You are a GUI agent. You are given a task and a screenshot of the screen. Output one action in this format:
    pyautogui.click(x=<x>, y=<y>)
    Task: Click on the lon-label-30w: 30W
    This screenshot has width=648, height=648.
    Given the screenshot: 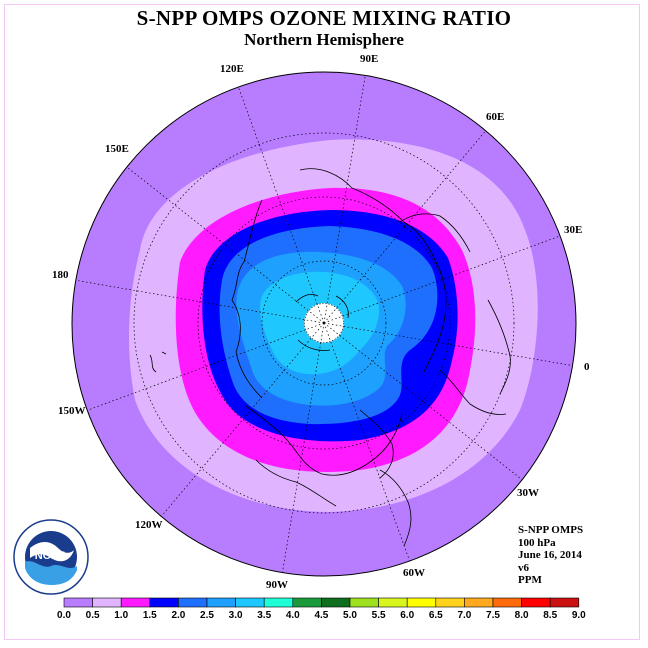 What is the action you would take?
    pyautogui.click(x=528, y=493)
    